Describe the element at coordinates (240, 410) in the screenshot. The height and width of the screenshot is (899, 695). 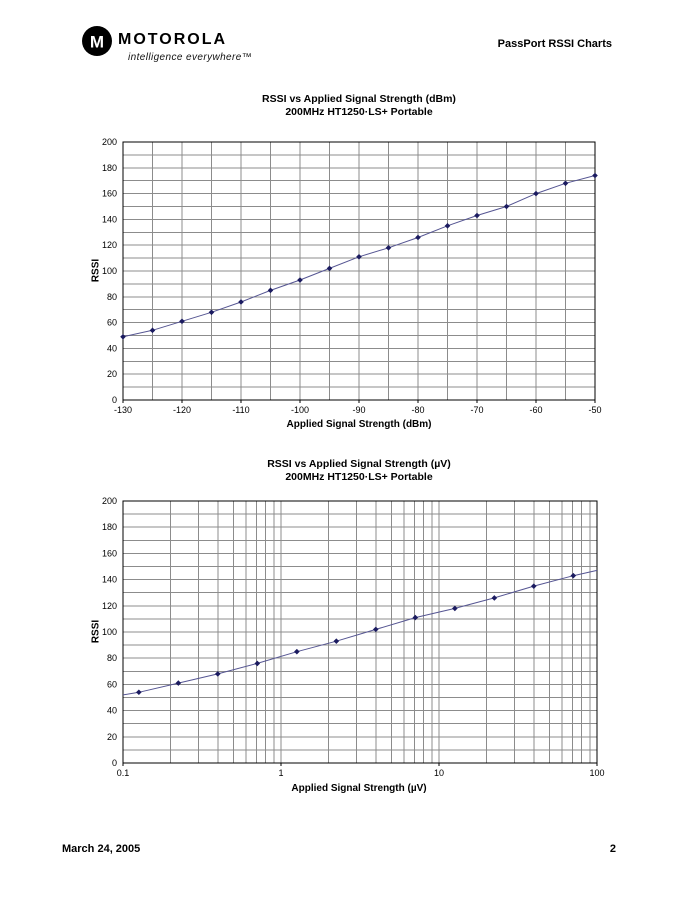
I see `svg-text: -110` at that location.